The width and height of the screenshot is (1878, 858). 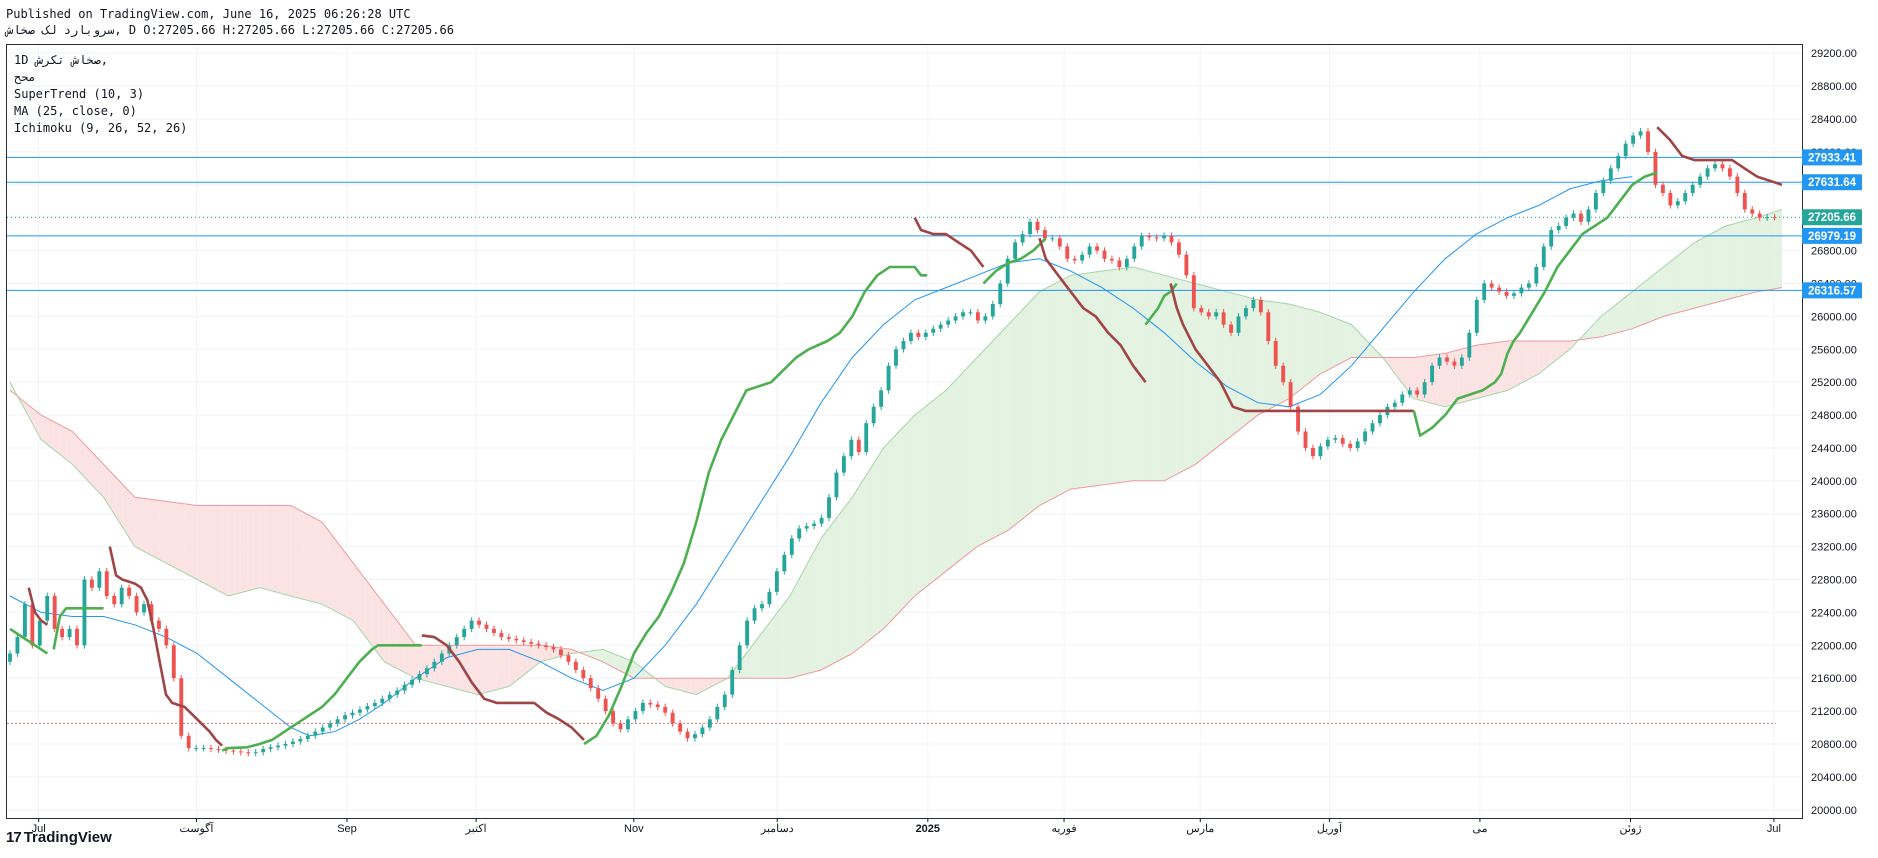 I want to click on x-tick-label: دسامبر, so click(x=777, y=829).